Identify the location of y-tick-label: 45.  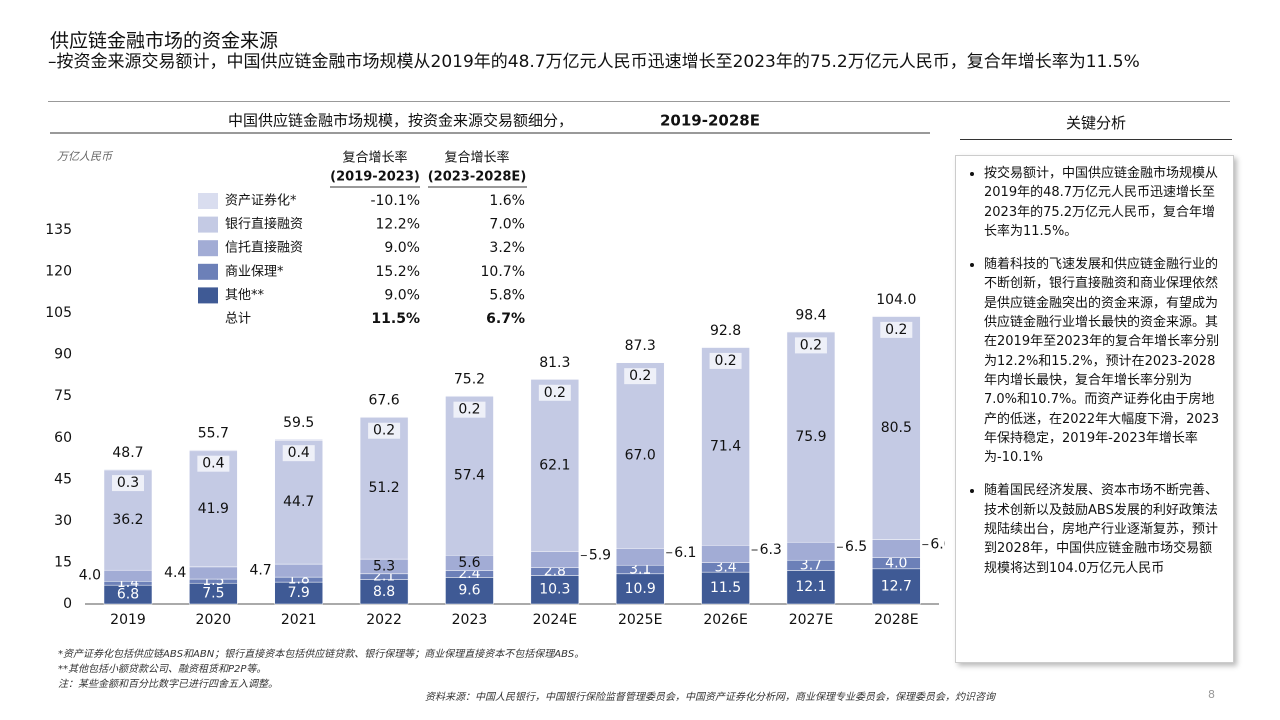
(63, 479).